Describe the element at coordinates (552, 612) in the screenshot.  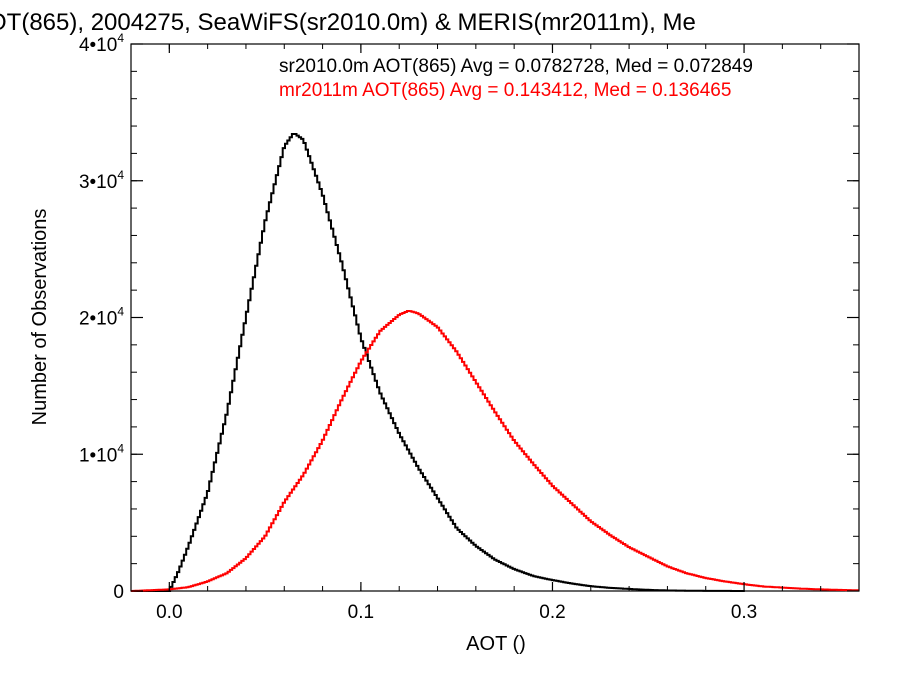
I see `x-tick-label: 0.2` at that location.